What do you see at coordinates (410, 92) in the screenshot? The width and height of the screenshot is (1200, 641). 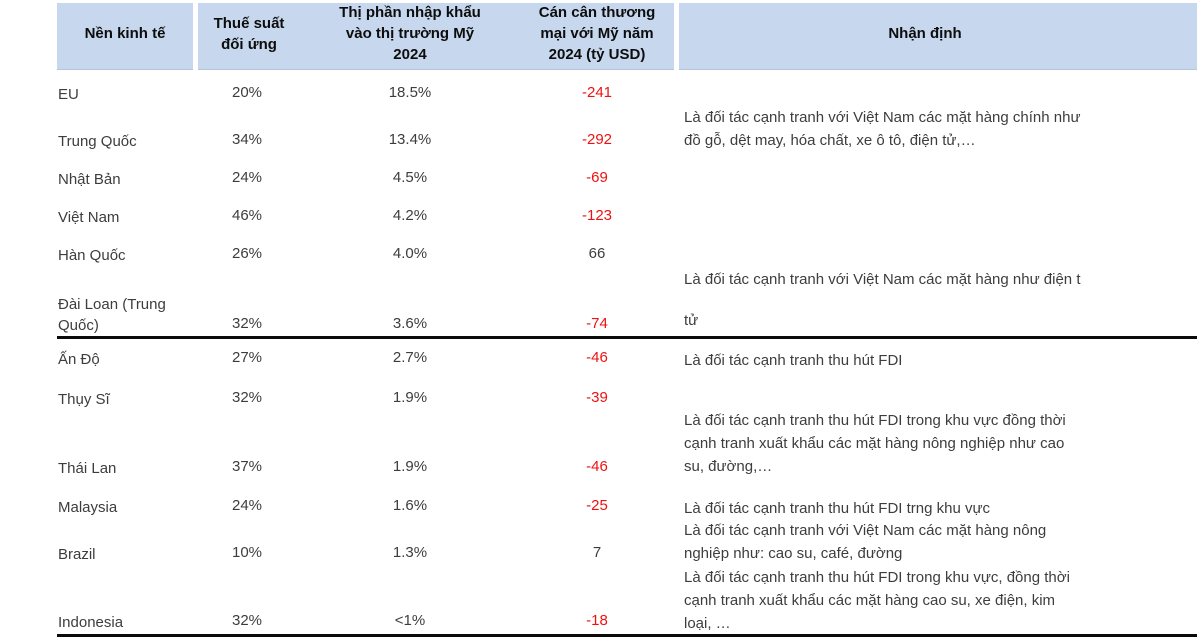 I see `share-cell: 18.5%` at bounding box center [410, 92].